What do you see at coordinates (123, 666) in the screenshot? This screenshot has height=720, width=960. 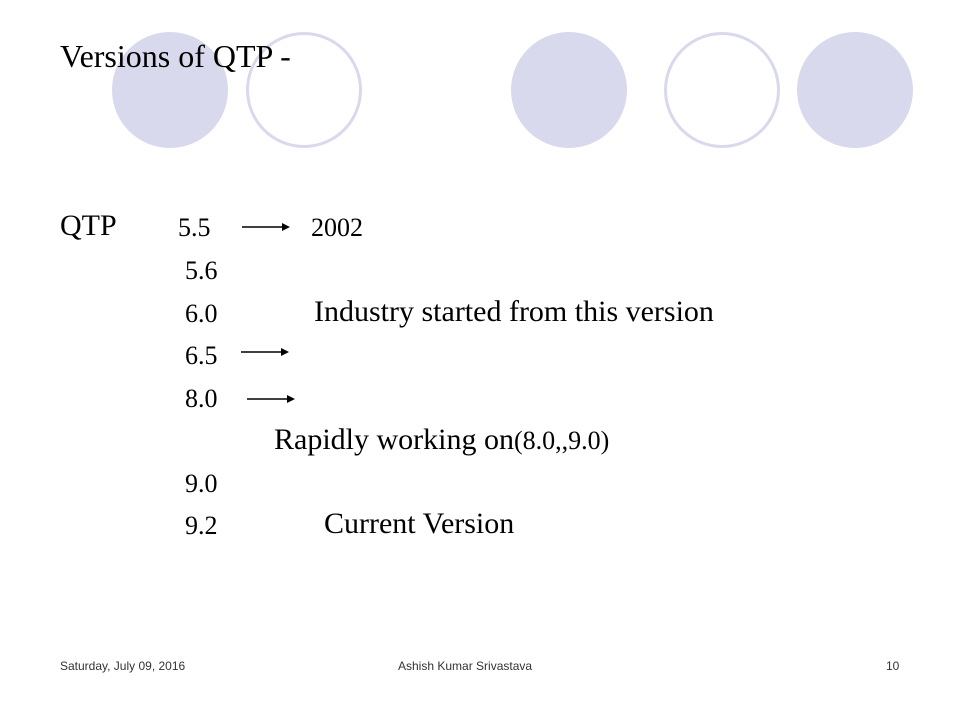 I see `footer-date: Saturday, July 09, 2016` at bounding box center [123, 666].